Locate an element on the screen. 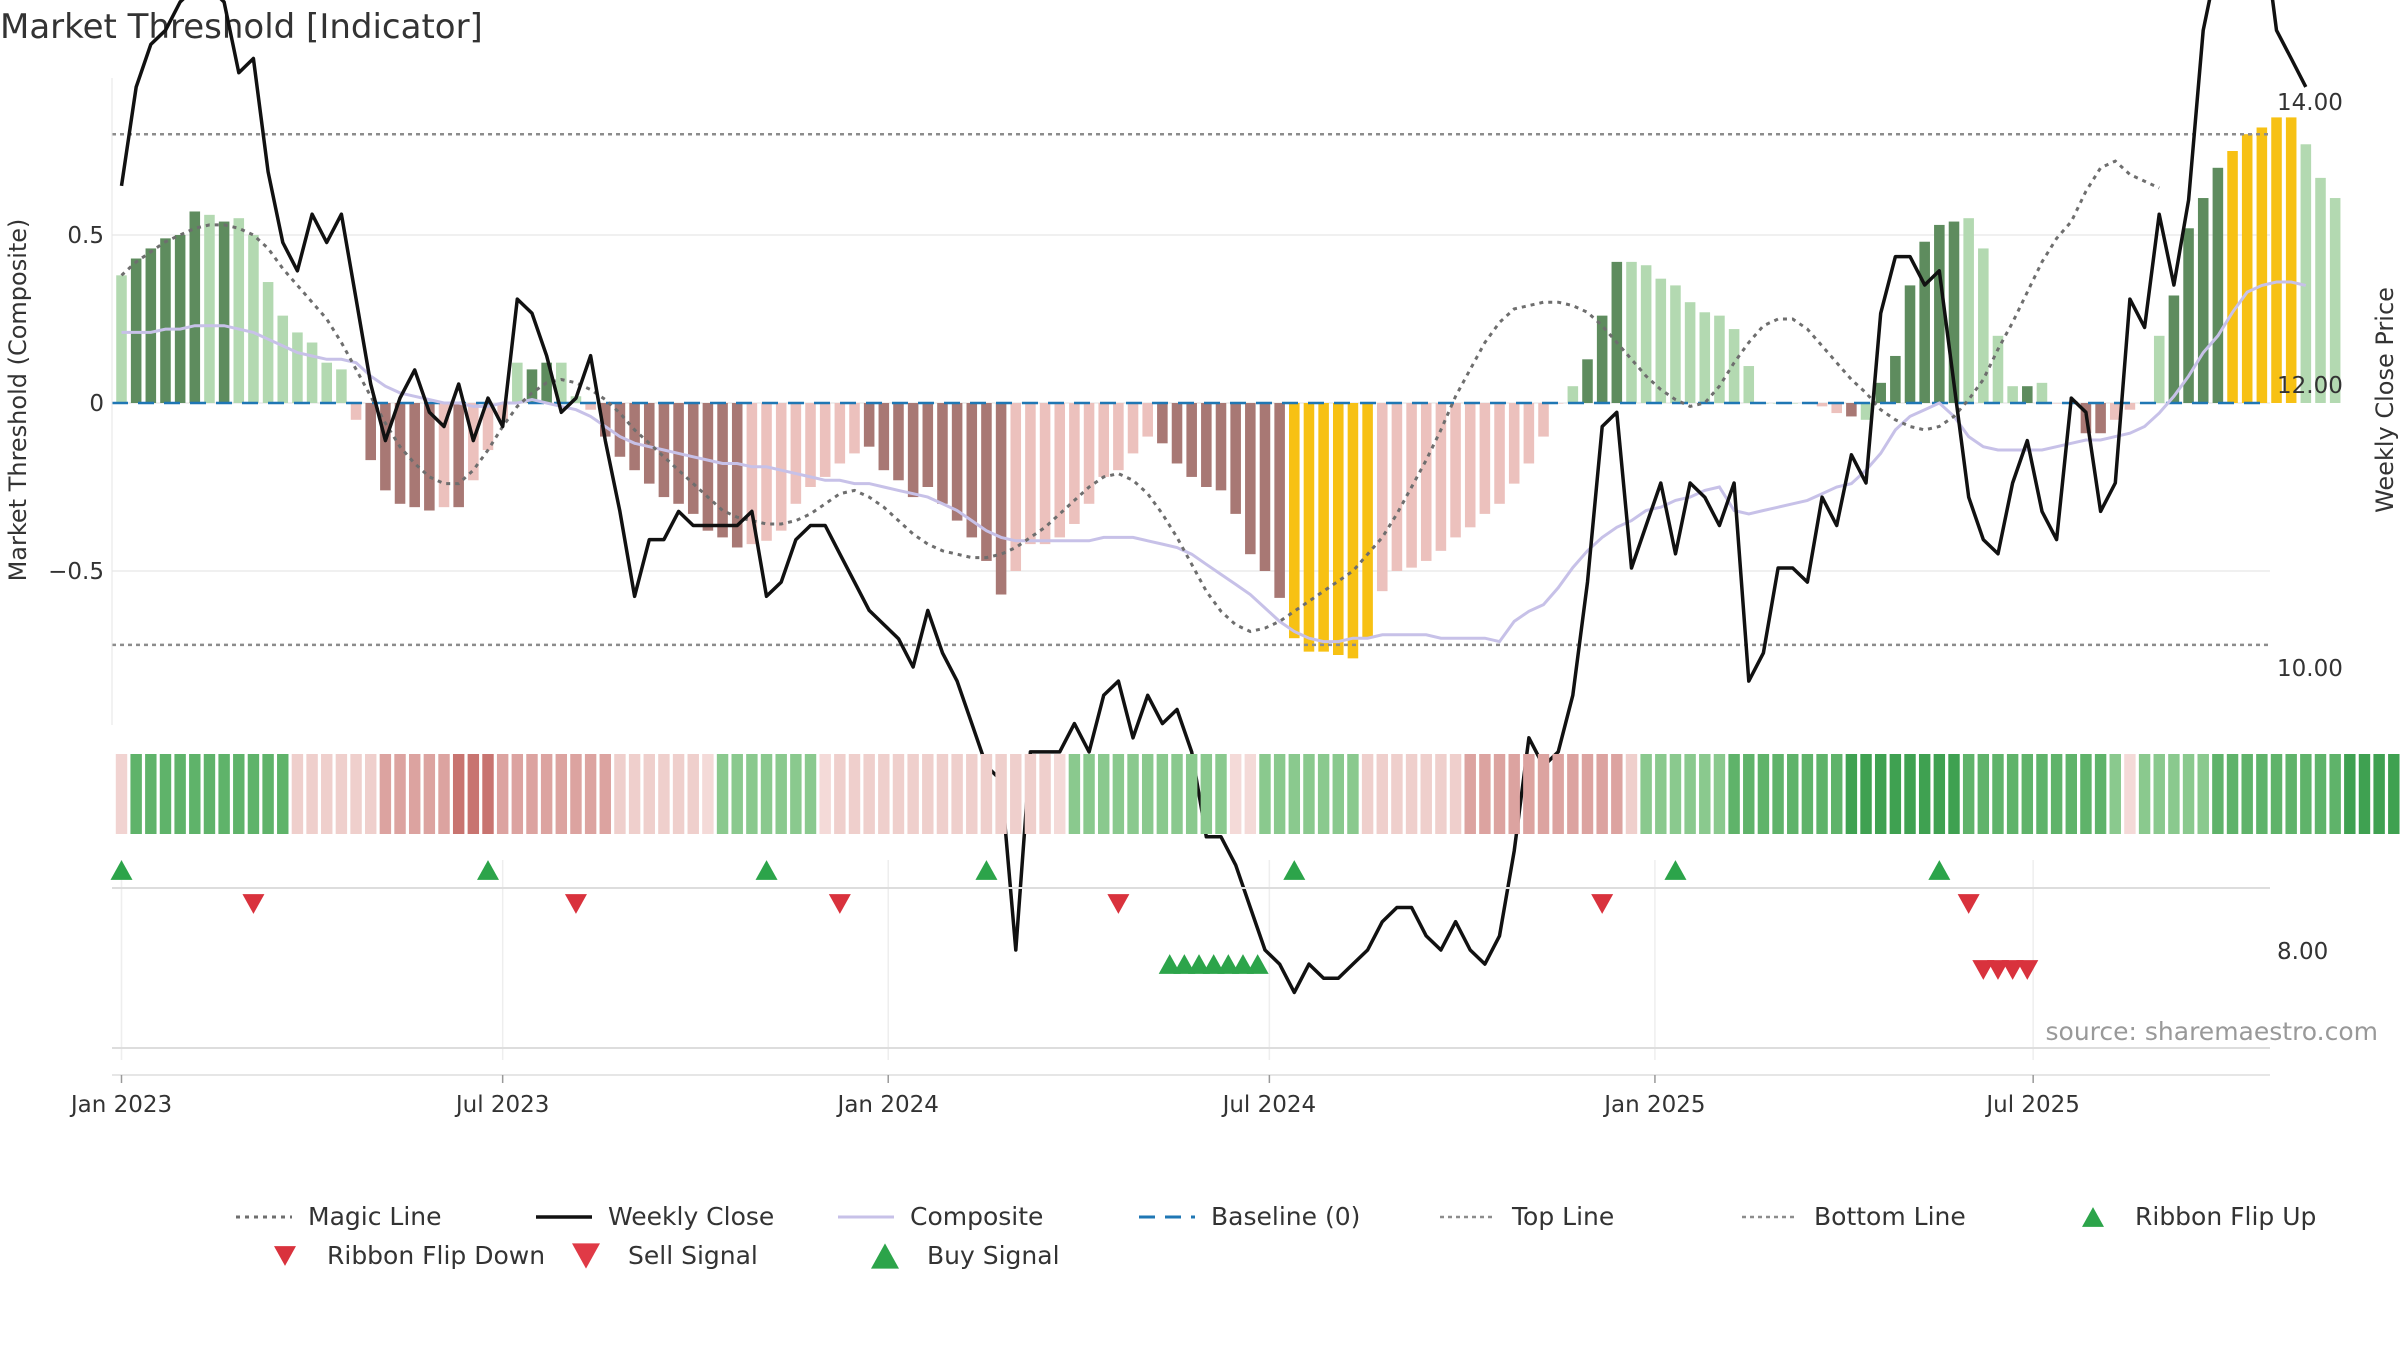 The image size is (2400, 1350). right-tick-label: 14.00 is located at coordinates (2310, 103).